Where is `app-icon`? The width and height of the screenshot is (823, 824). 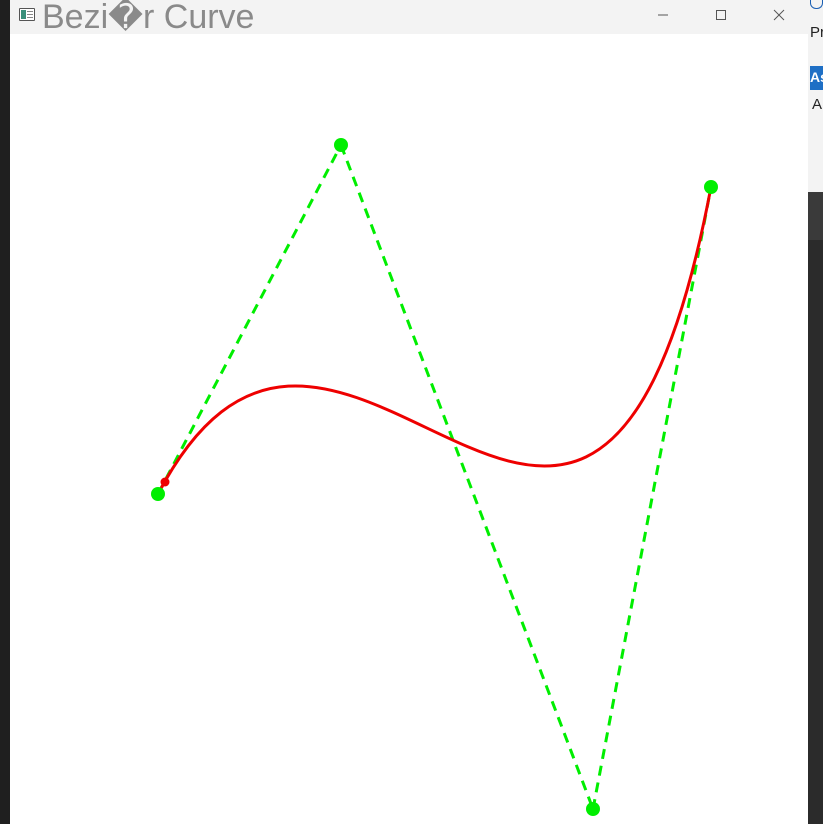 app-icon is located at coordinates (27, 14).